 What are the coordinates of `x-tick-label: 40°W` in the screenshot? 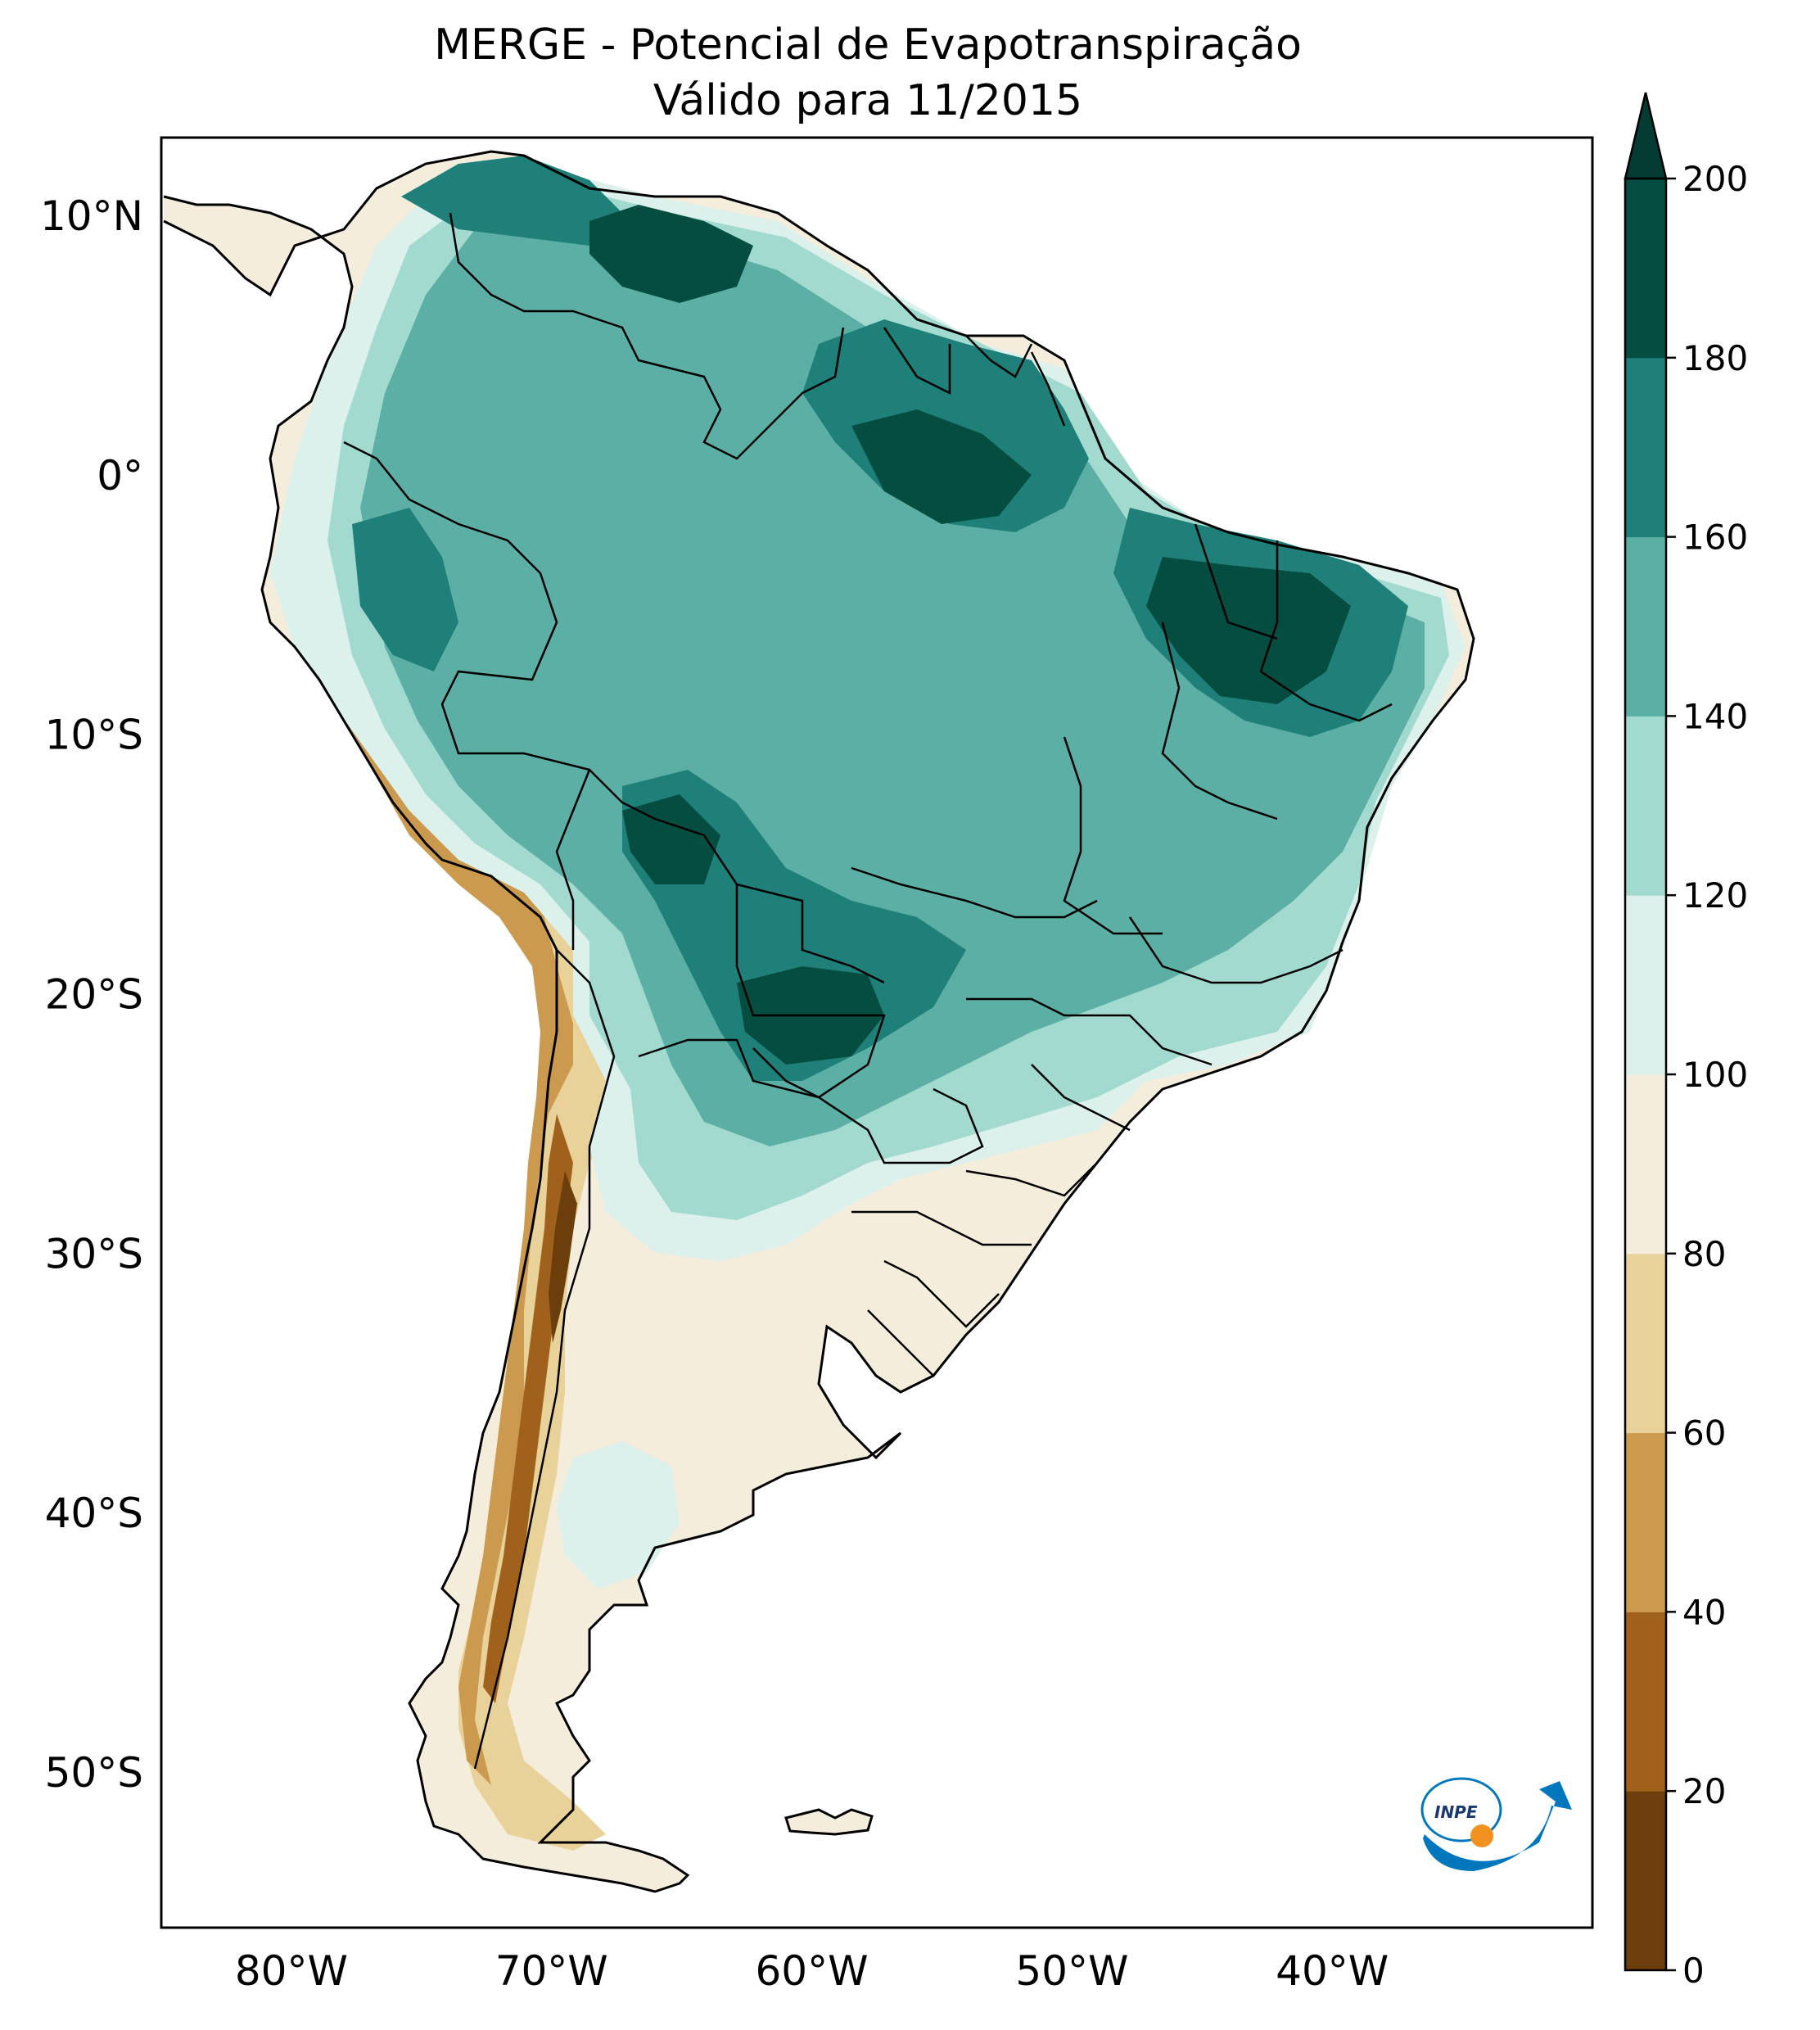 It's located at (1332, 1971).